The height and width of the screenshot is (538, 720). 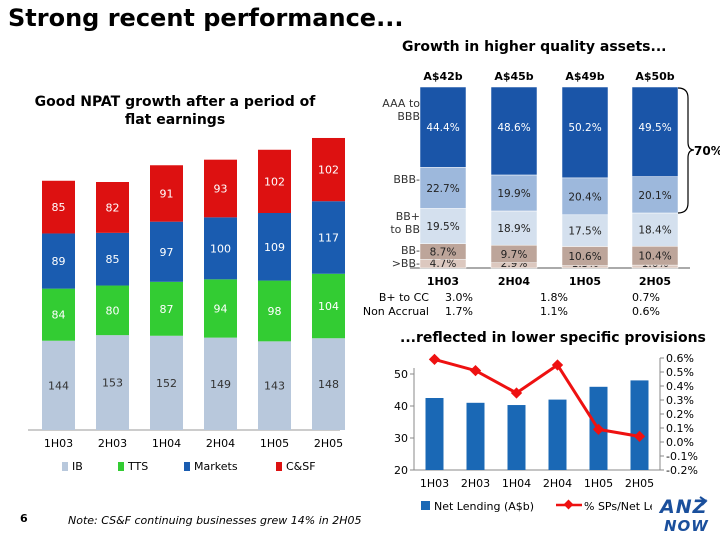 What do you see at coordinates (514, 281) in the screenshot?
I see `asset-tick-label: 2H04` at bounding box center [514, 281].